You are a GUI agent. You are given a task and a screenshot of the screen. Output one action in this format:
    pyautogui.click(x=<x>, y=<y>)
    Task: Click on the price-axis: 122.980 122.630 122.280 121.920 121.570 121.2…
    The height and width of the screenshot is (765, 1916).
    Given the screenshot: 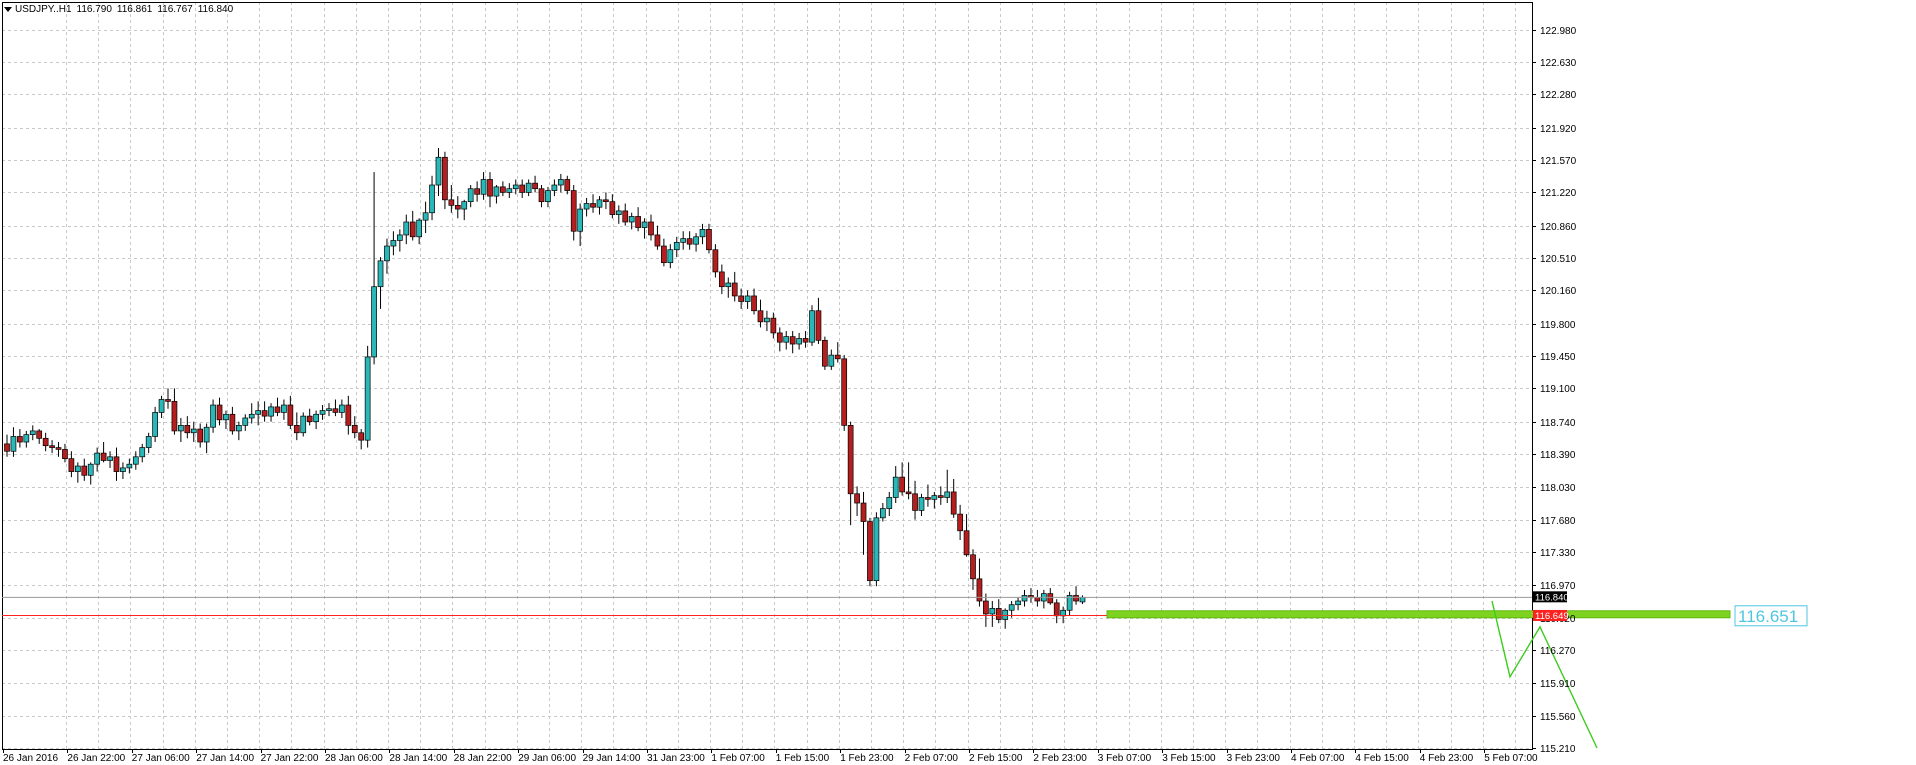 What is the action you would take?
    pyautogui.click(x=1554, y=390)
    